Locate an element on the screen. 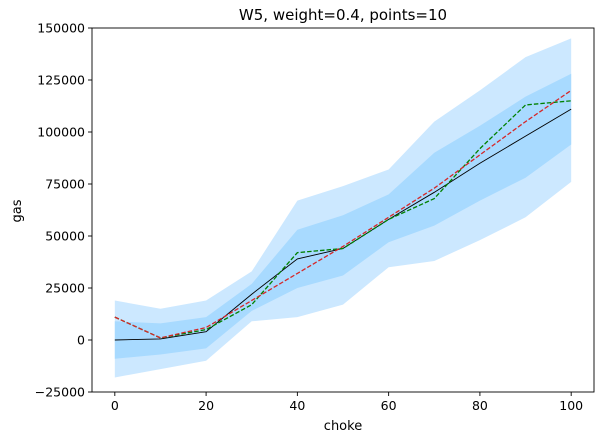 The width and height of the screenshot is (604, 443). chart-title: W5, weight=0.4, points=10 is located at coordinates (343, 15).